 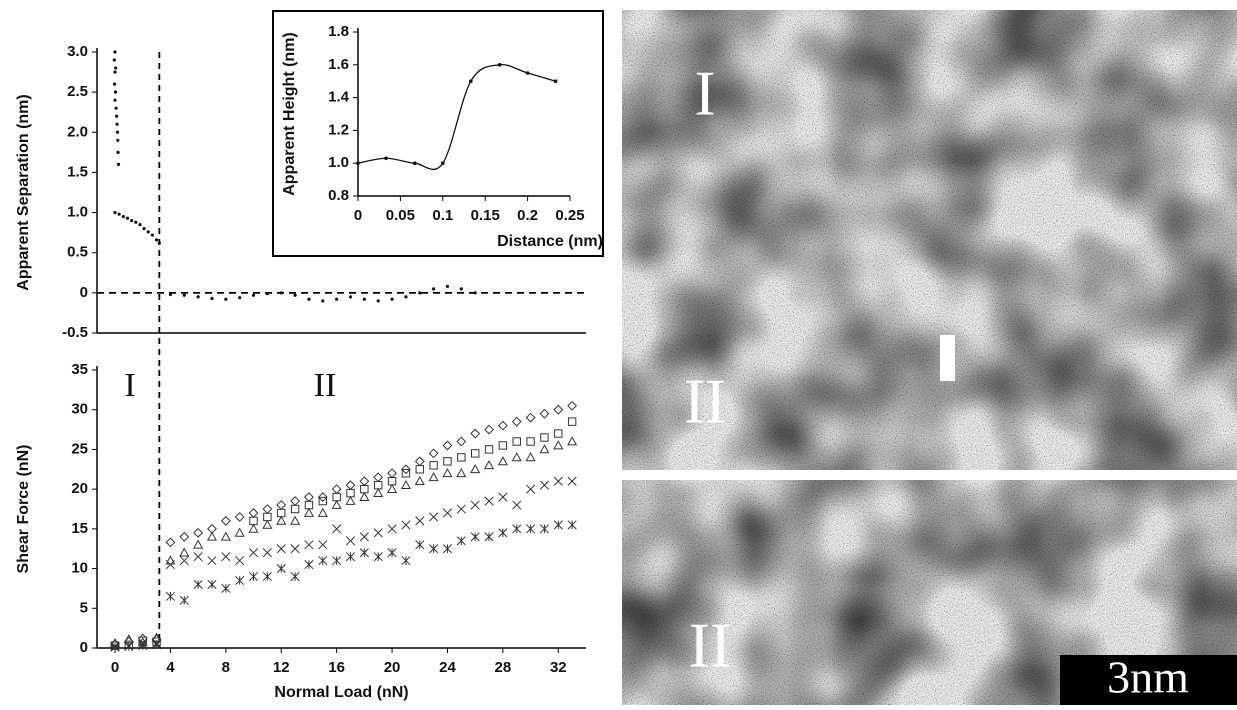 What do you see at coordinates (1148, 677) in the screenshot?
I see `scale-label: 3nm` at bounding box center [1148, 677].